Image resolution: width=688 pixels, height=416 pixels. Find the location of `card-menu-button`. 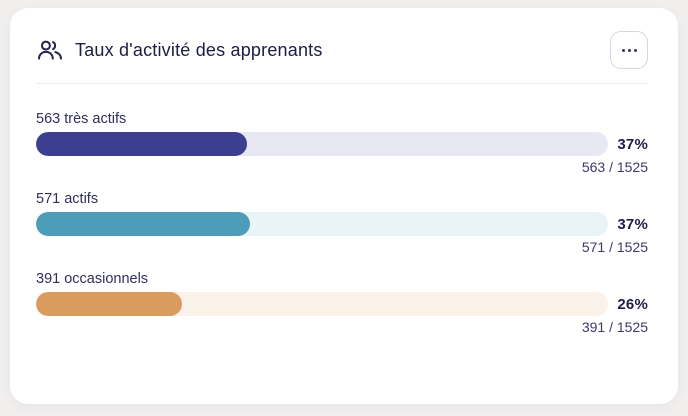

card-menu-button is located at coordinates (629, 50).